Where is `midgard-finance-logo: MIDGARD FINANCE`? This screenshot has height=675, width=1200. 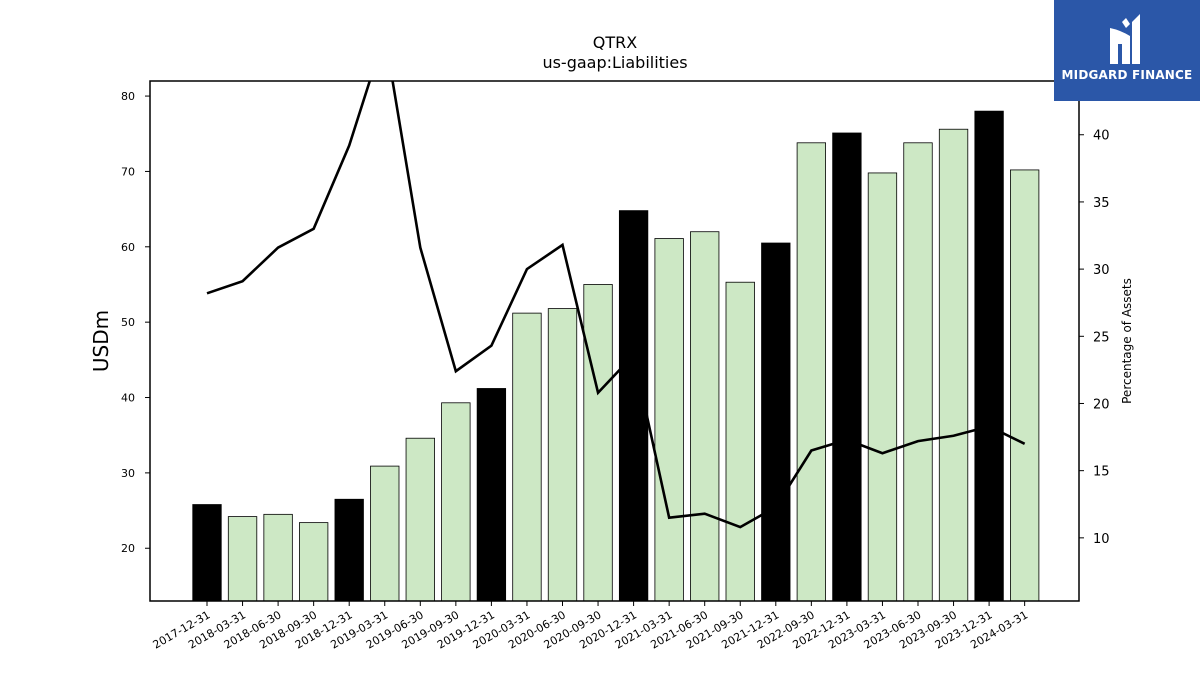
midgard-finance-logo: MIDGARD FINANCE is located at coordinates (1127, 50).